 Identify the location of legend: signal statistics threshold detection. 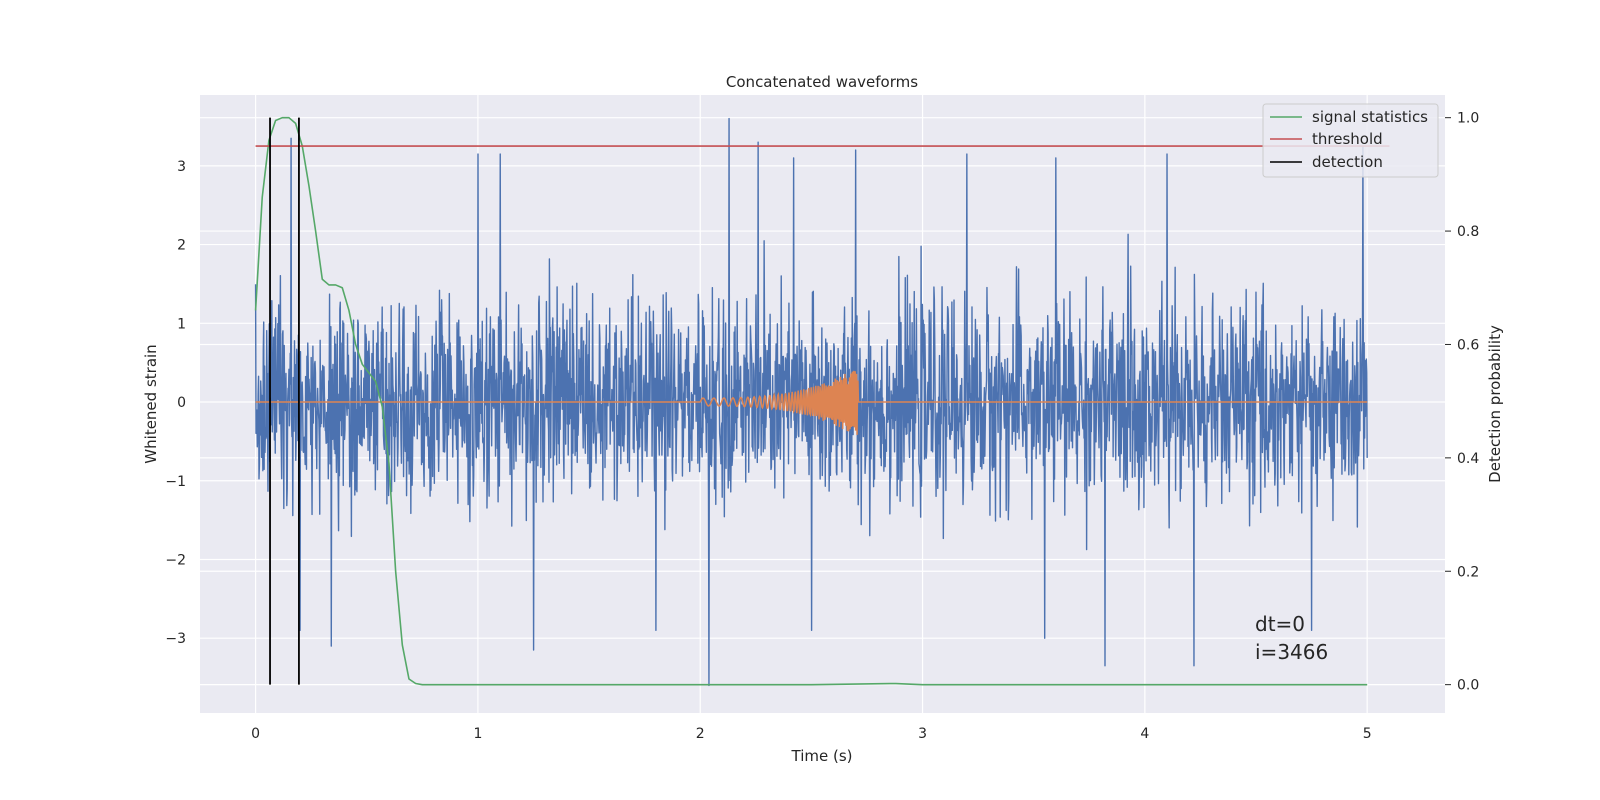
(1350, 140).